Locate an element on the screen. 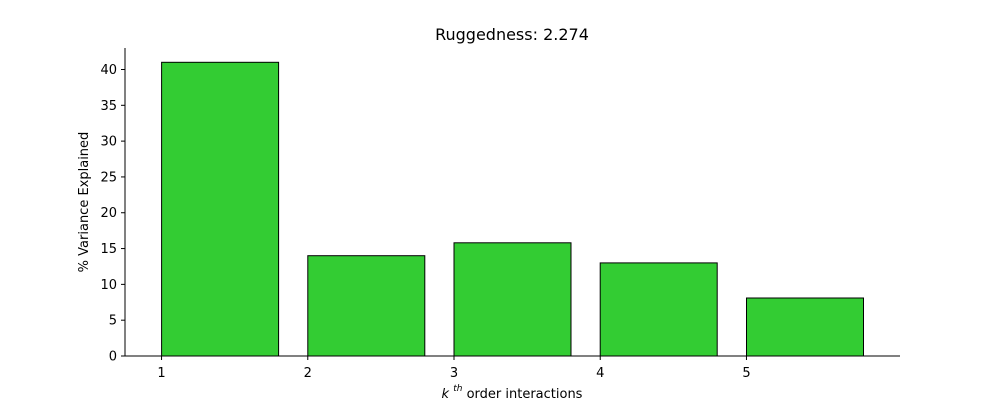 The width and height of the screenshot is (1000, 400). x-ticks: 1 2 3 4 5 is located at coordinates (454, 368).